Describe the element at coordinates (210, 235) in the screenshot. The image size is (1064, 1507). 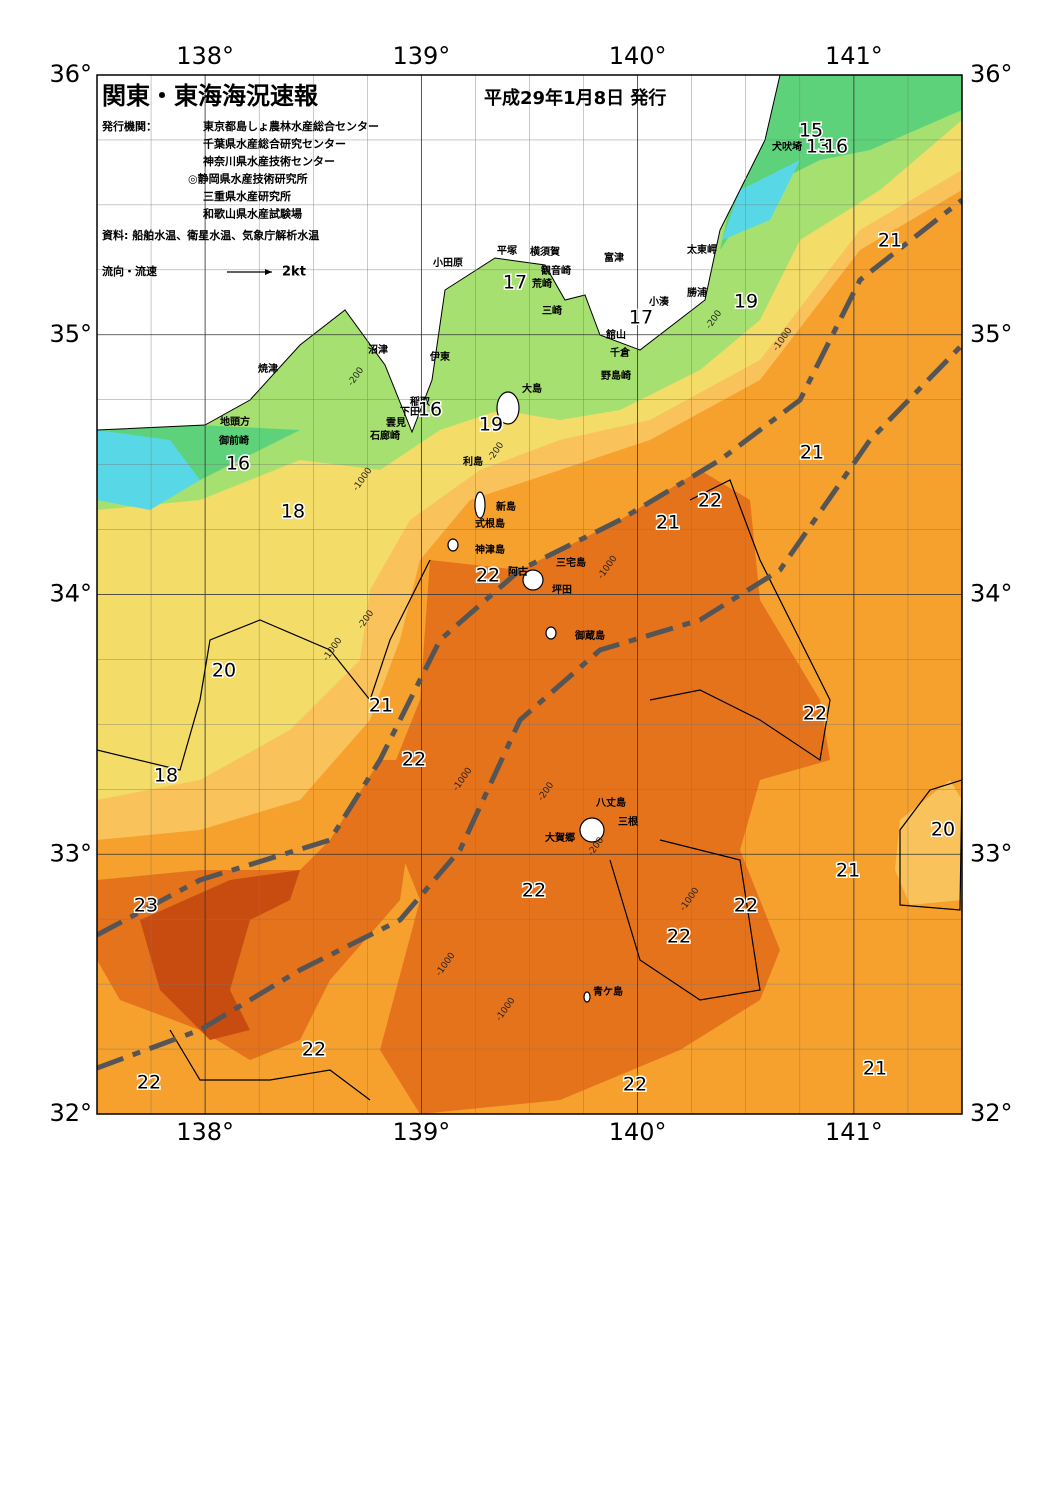
I see `source: 資料: 船舶水温、衛星水温、気象庁解析水温` at that location.